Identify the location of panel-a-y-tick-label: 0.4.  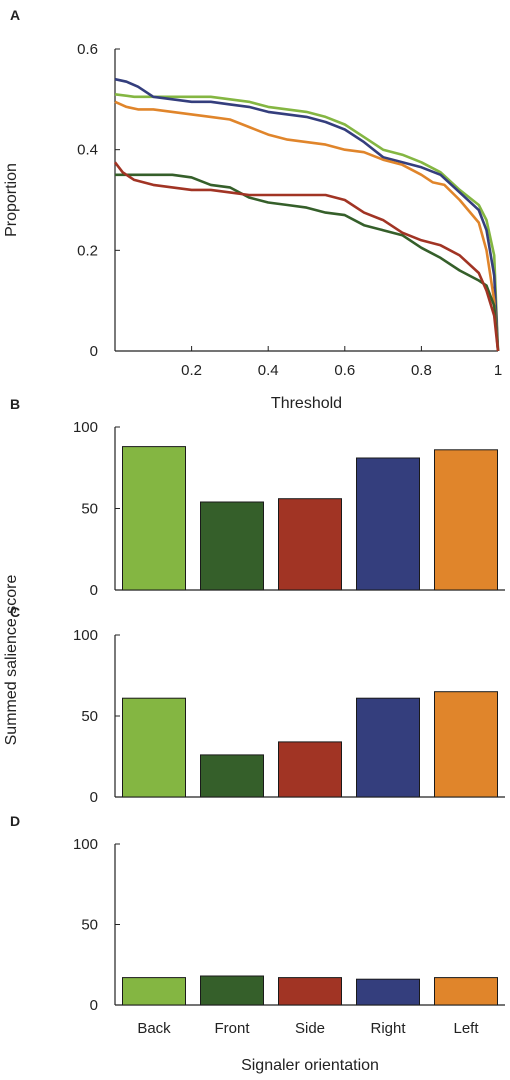
(87, 150).